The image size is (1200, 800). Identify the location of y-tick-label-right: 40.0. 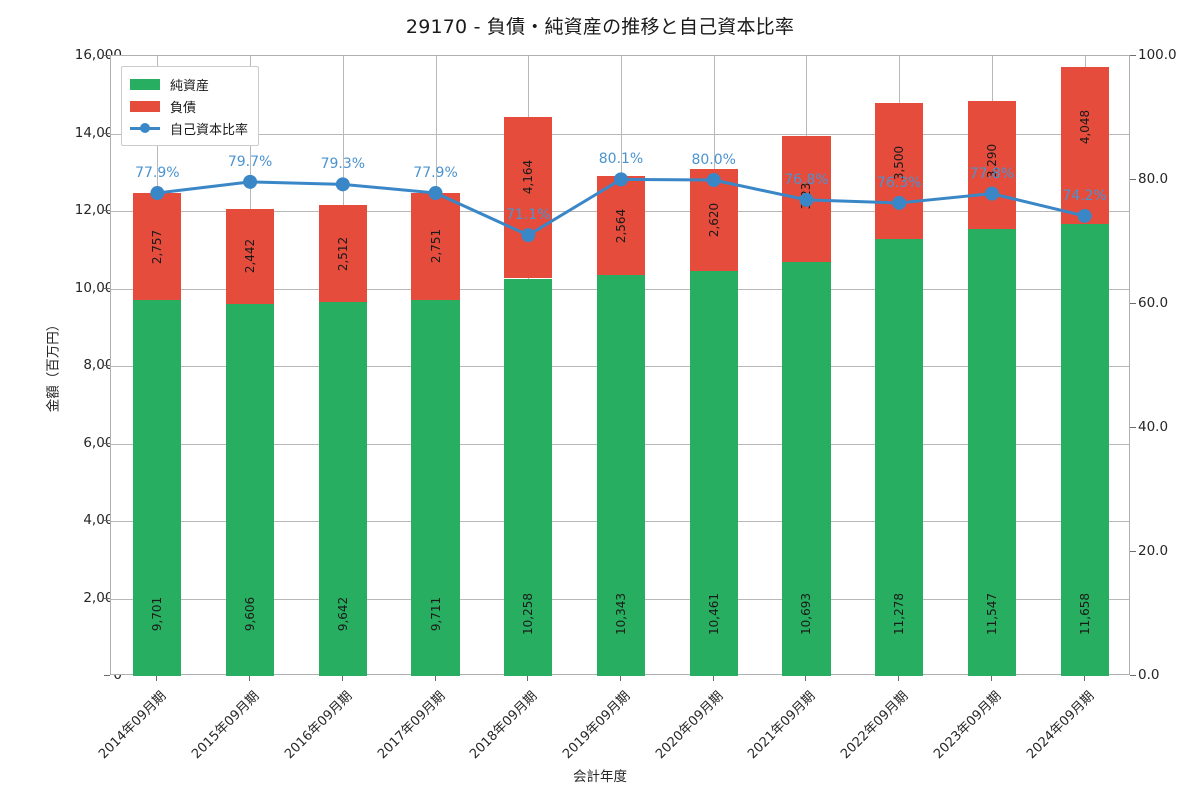
(1153, 427).